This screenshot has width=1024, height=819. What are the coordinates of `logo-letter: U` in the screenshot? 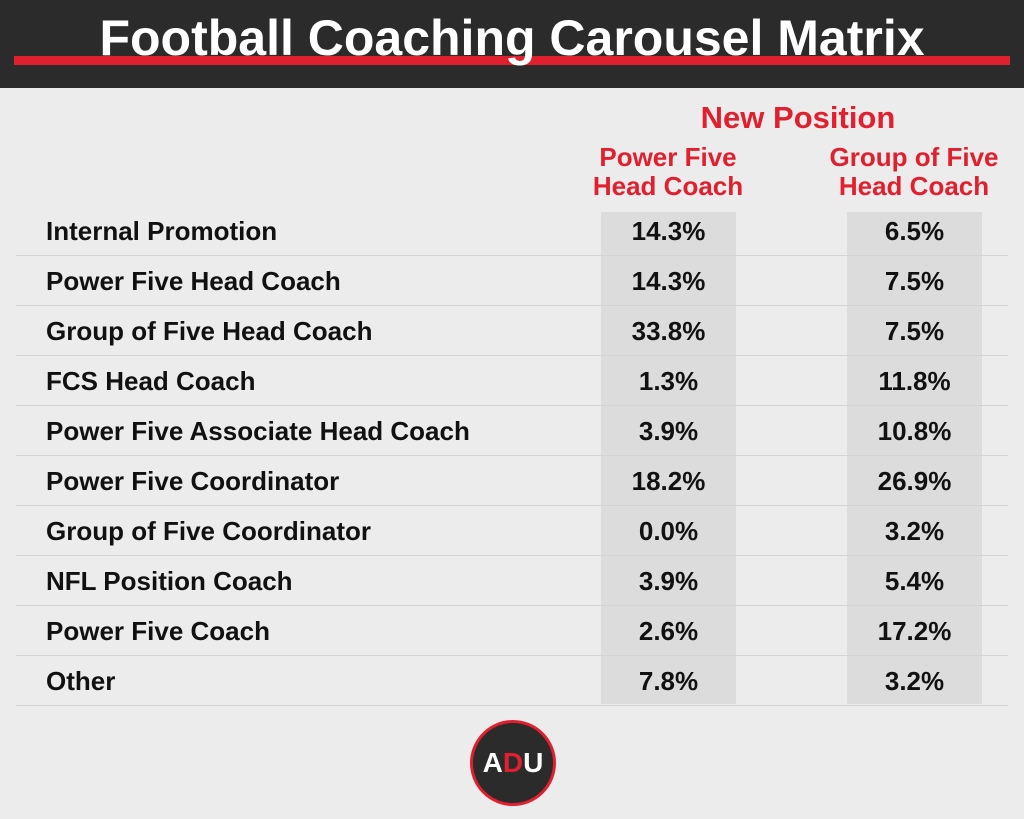 It's located at (533, 762).